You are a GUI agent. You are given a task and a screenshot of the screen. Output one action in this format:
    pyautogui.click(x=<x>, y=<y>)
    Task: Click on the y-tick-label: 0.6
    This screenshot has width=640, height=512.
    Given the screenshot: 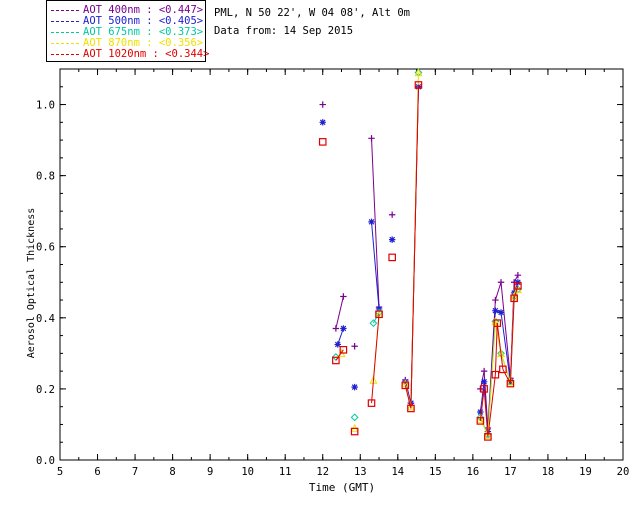 What is the action you would take?
    pyautogui.click(x=45, y=248)
    